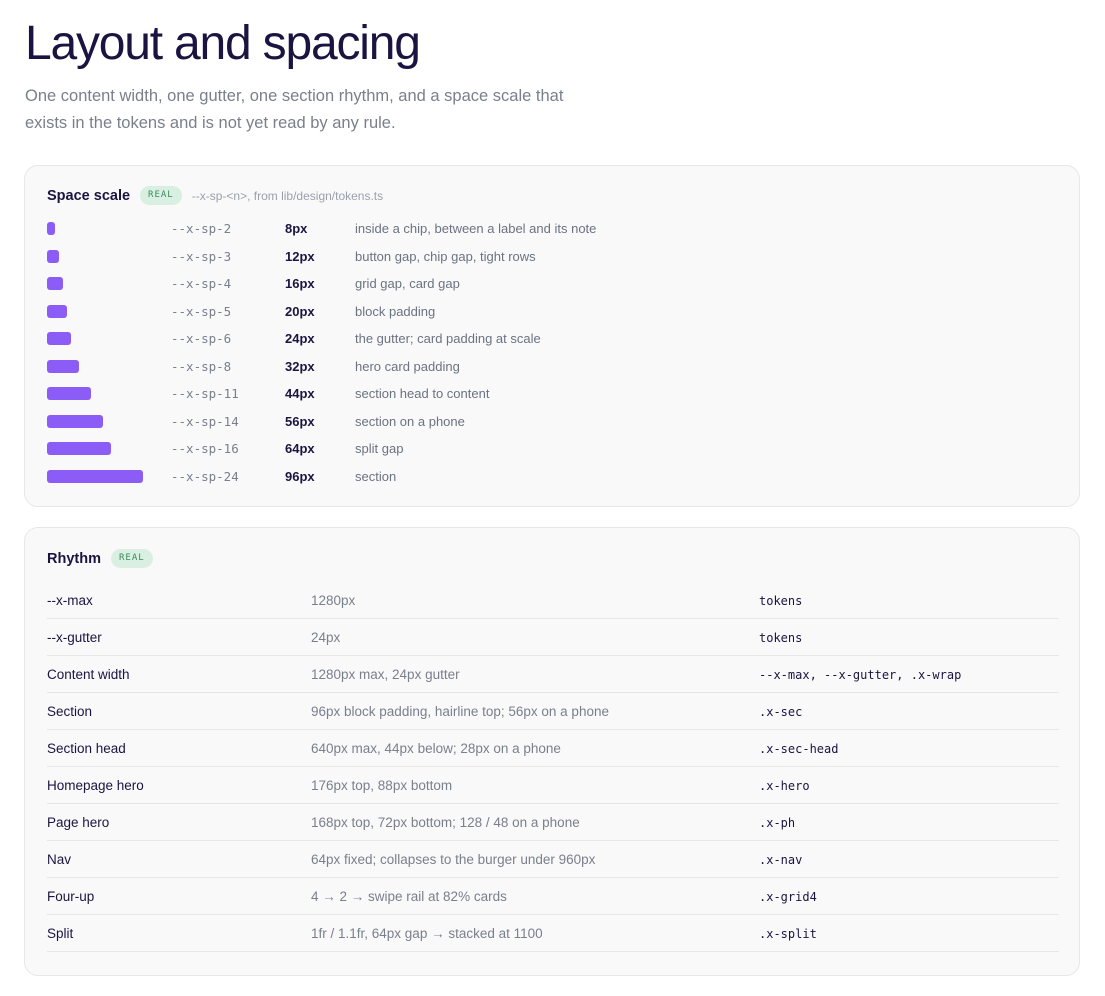 The width and height of the screenshot is (1105, 996). What do you see at coordinates (223, 43) in the screenshot?
I see `page-title: Layout and spacing` at bounding box center [223, 43].